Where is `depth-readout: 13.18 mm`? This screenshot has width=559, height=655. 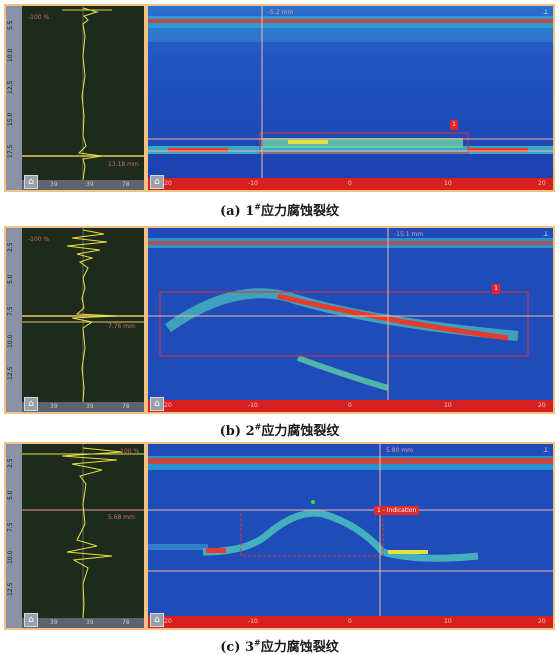
depth-readout: 13.18 mm is located at coordinates (123, 164).